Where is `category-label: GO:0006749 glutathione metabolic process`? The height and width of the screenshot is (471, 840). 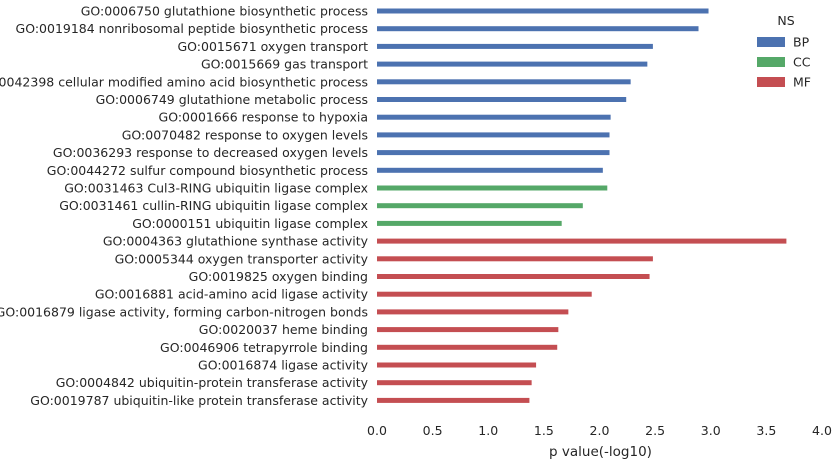
category-label: GO:0006749 glutathione metabolic process is located at coordinates (232, 99).